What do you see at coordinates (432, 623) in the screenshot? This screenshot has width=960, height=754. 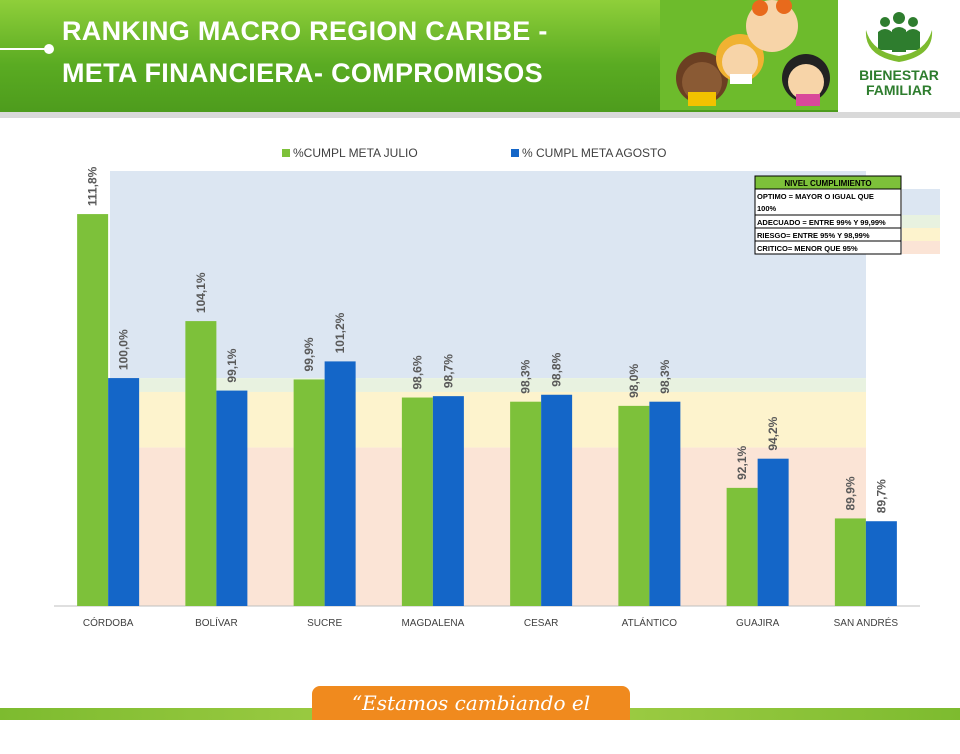 I see `x-tick-label: MAGDALENA` at bounding box center [432, 623].